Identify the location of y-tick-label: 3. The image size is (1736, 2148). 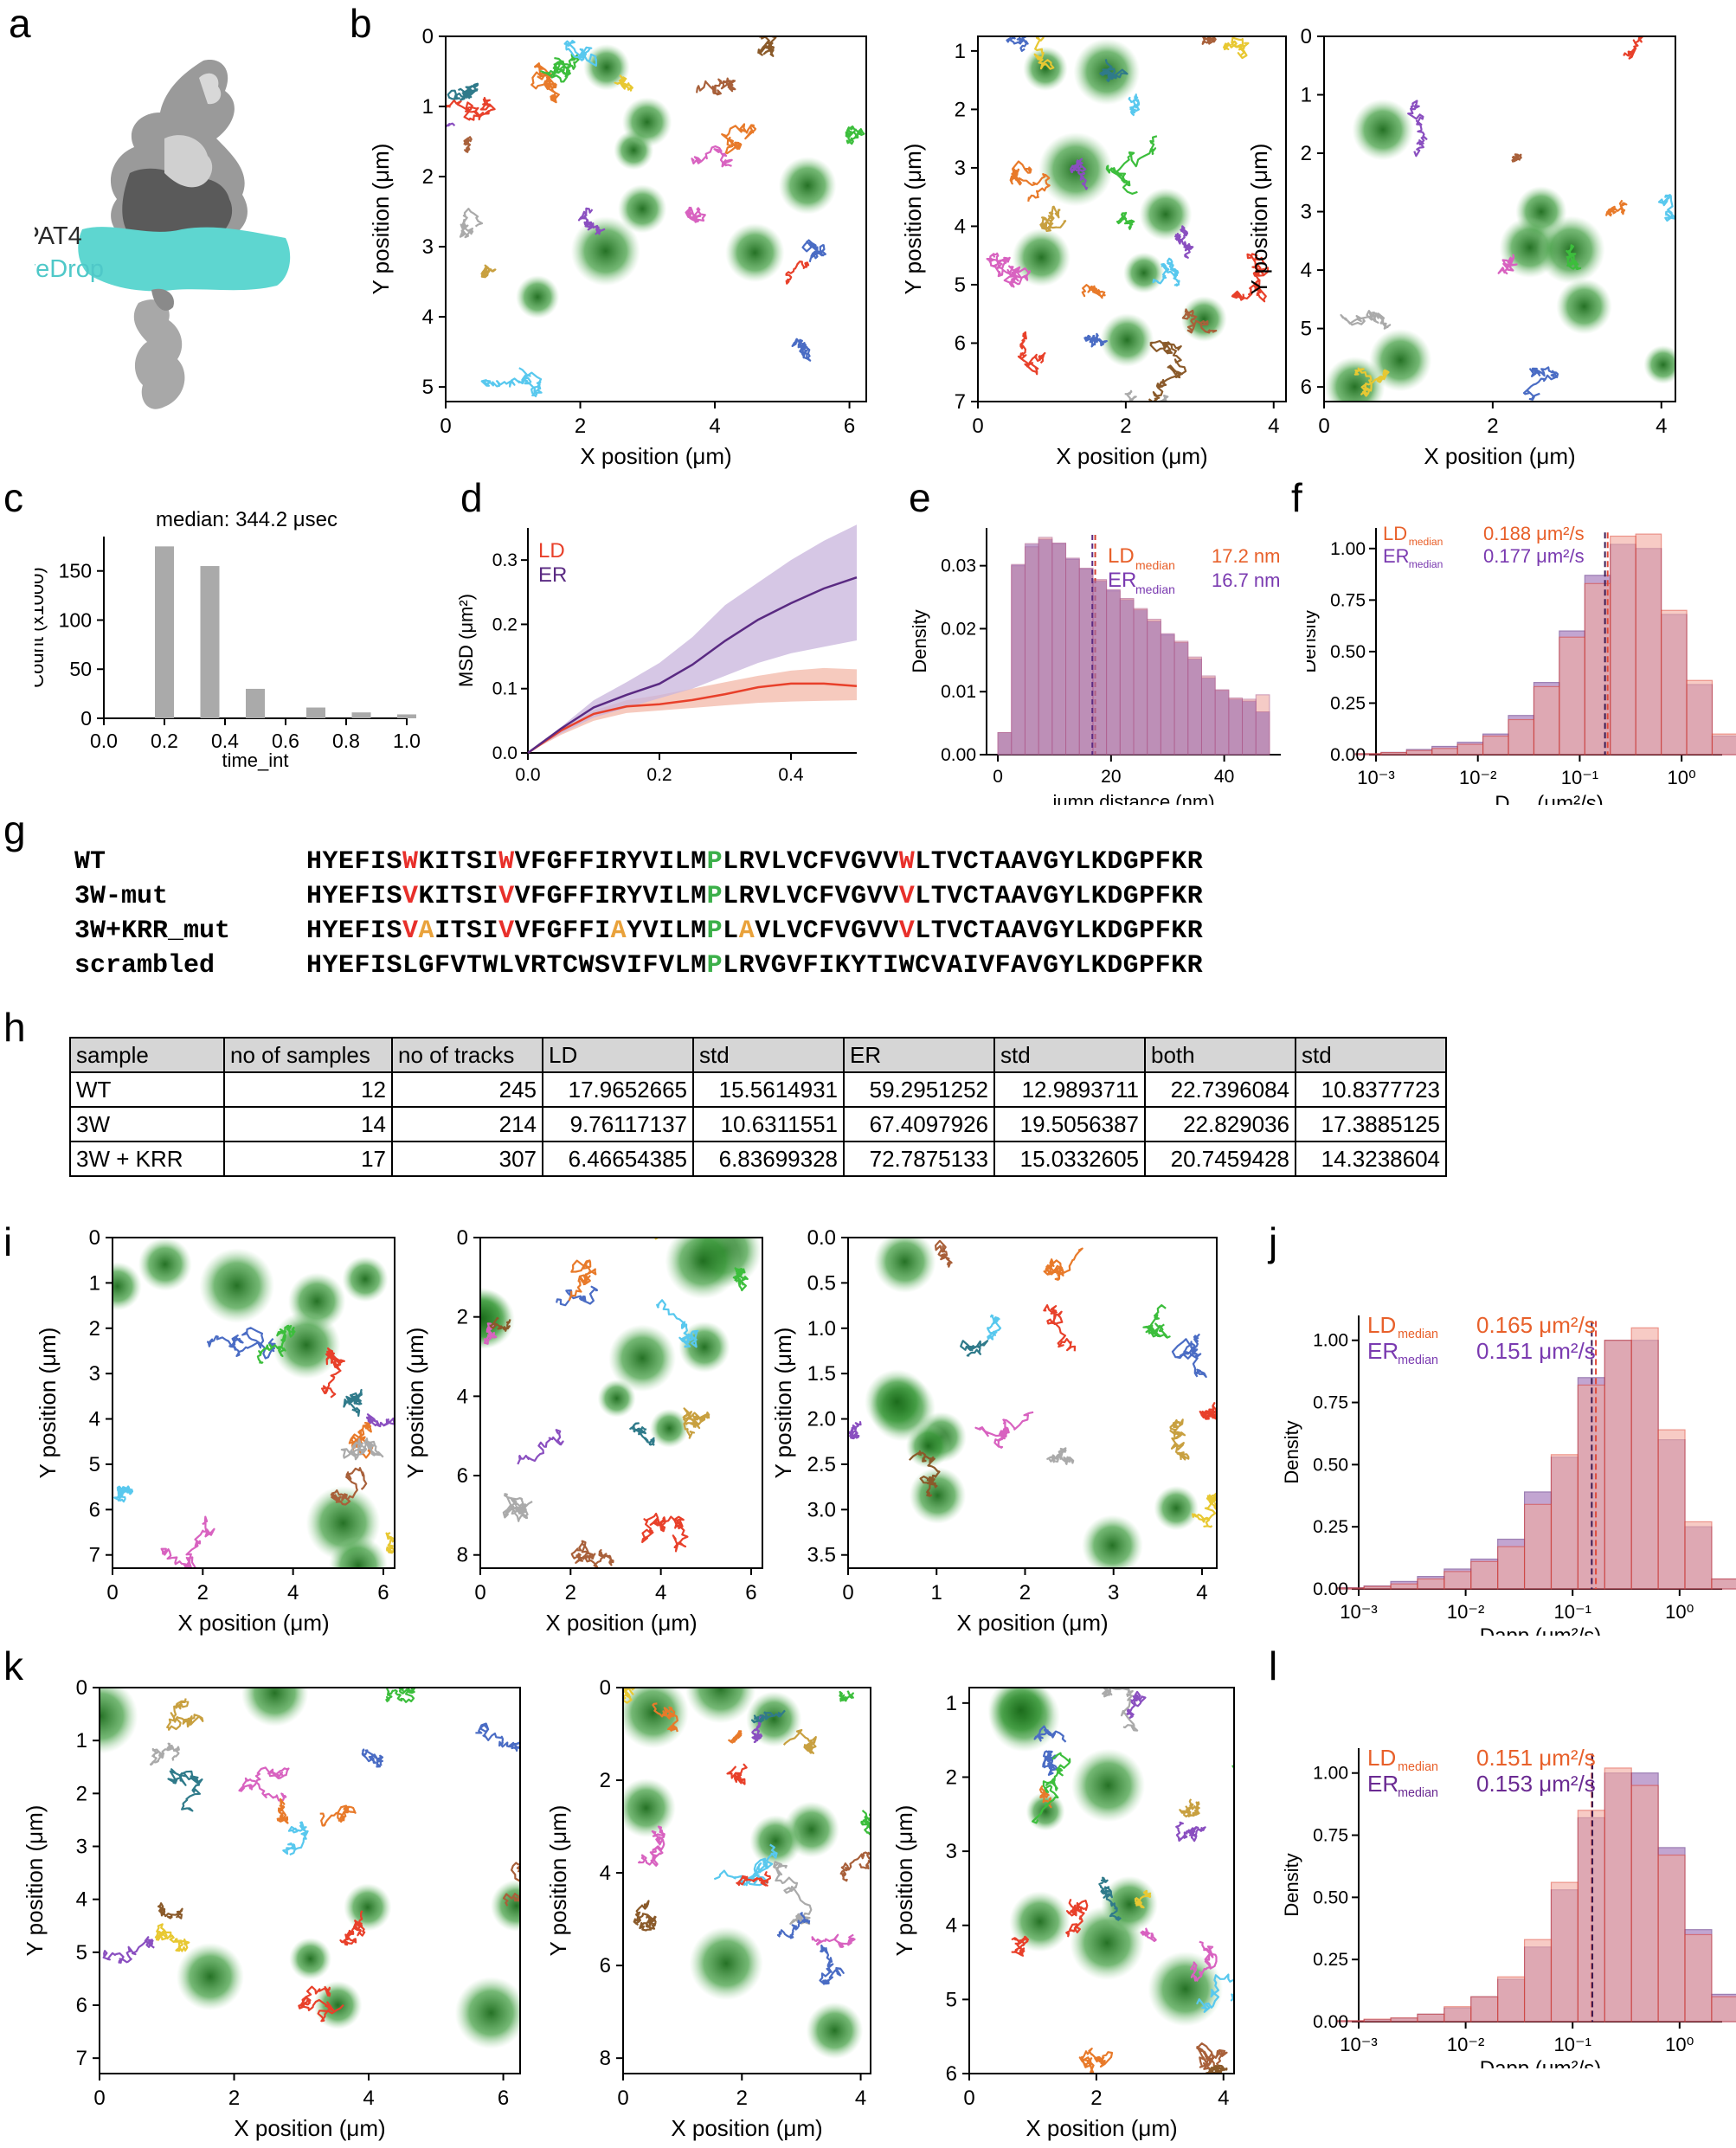
(81, 1846).